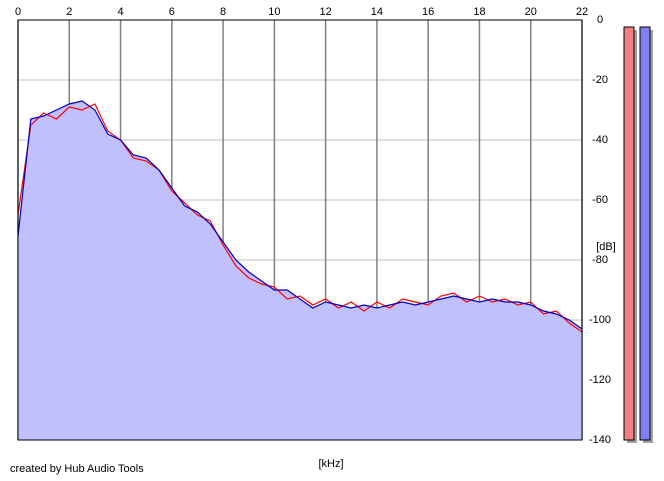 The image size is (664, 481). I want to click on x-tick-label: 2, so click(69, 12).